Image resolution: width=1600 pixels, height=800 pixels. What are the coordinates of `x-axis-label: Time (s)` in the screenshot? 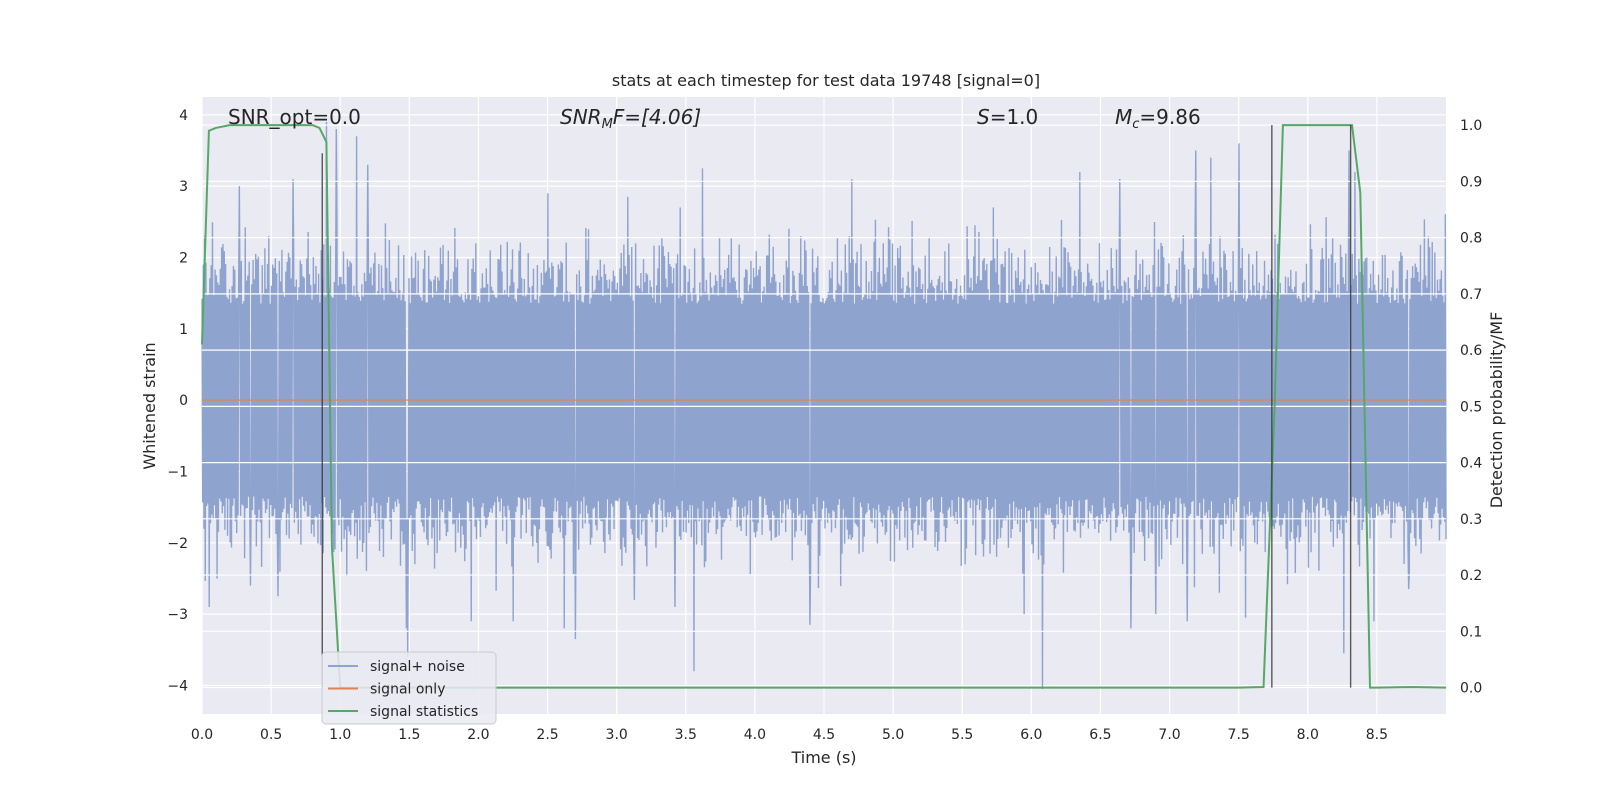 It's located at (823, 757).